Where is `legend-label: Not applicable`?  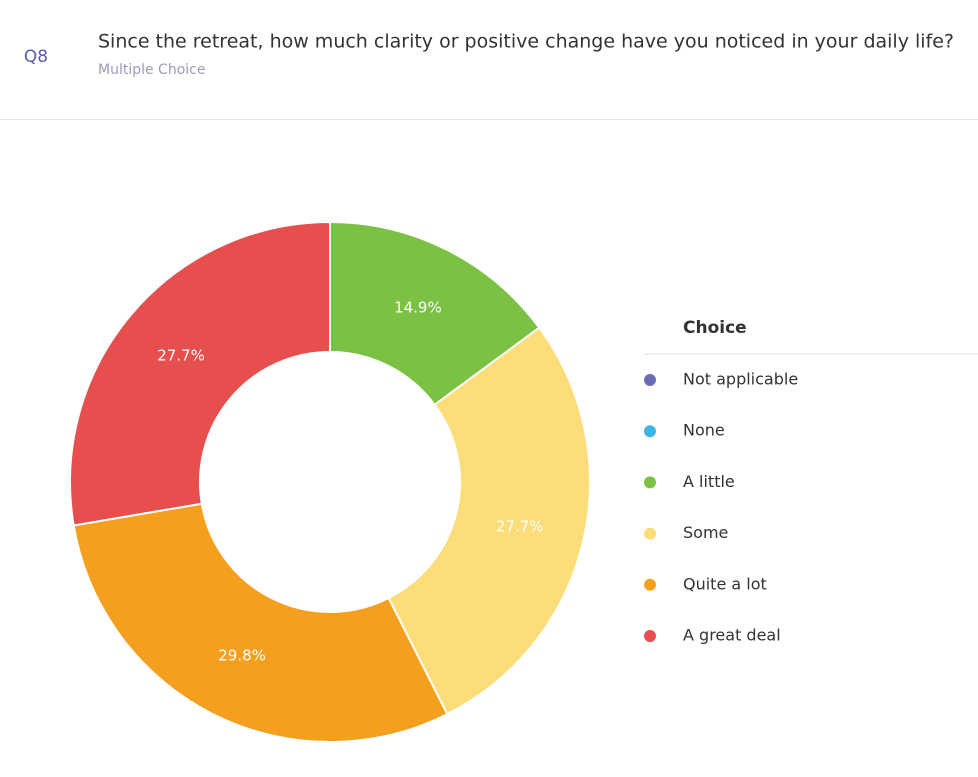
legend-label: Not applicable is located at coordinates (740, 379).